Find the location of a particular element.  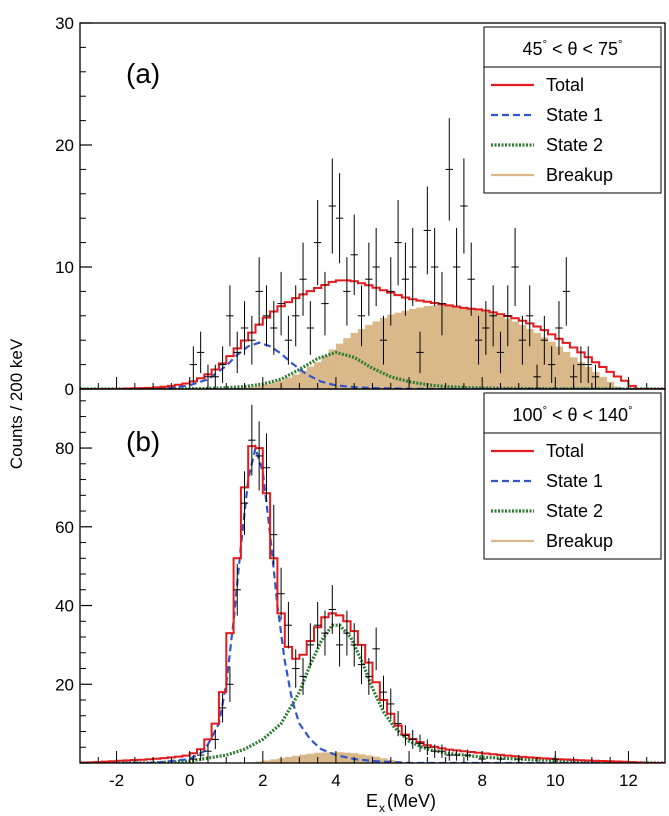

y-axis-label: Counts / 200 keV is located at coordinates (16, 403).